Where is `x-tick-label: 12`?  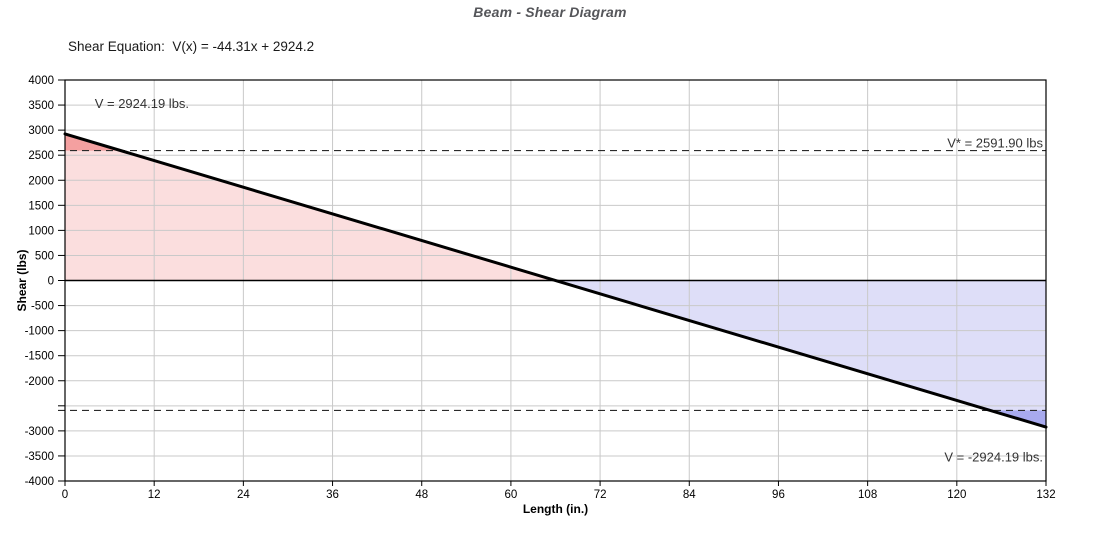
x-tick-label: 12 is located at coordinates (154, 495).